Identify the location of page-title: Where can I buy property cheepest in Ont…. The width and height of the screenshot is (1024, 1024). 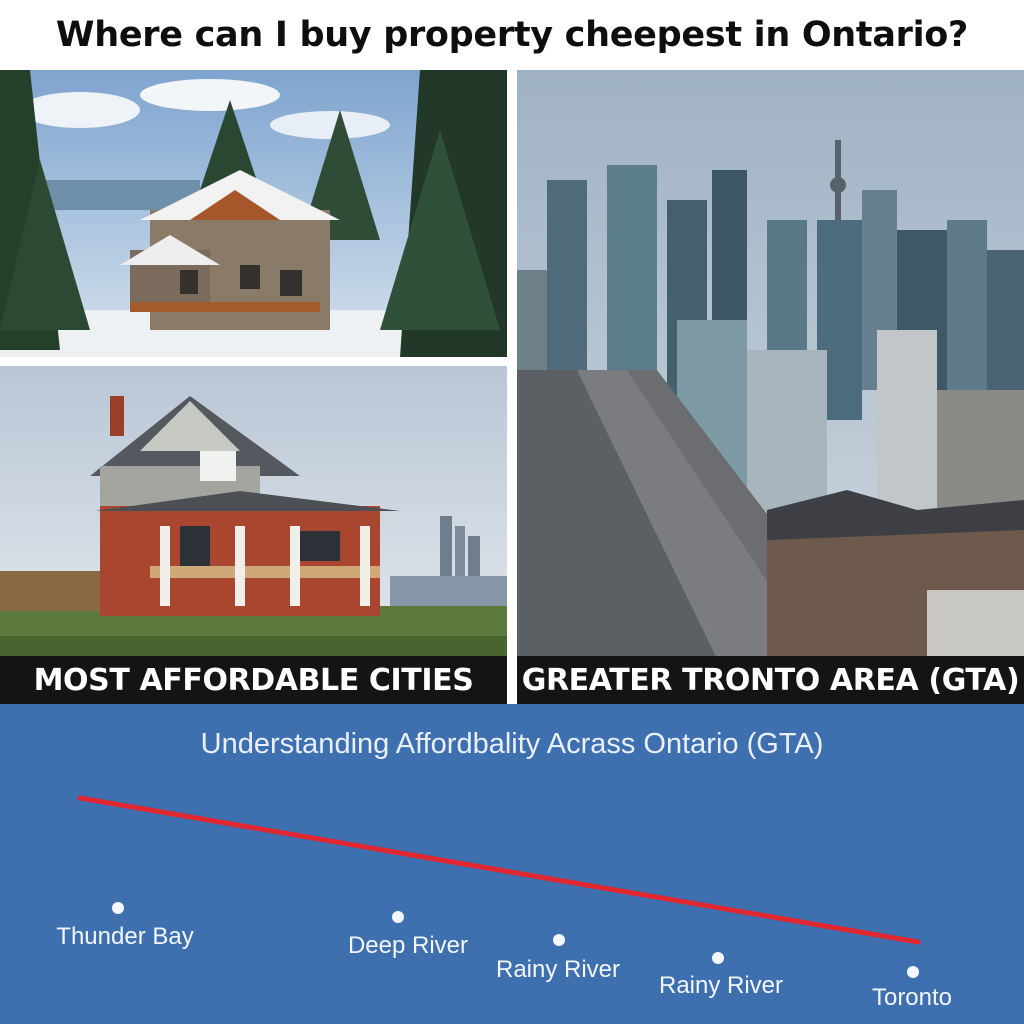
(512, 35).